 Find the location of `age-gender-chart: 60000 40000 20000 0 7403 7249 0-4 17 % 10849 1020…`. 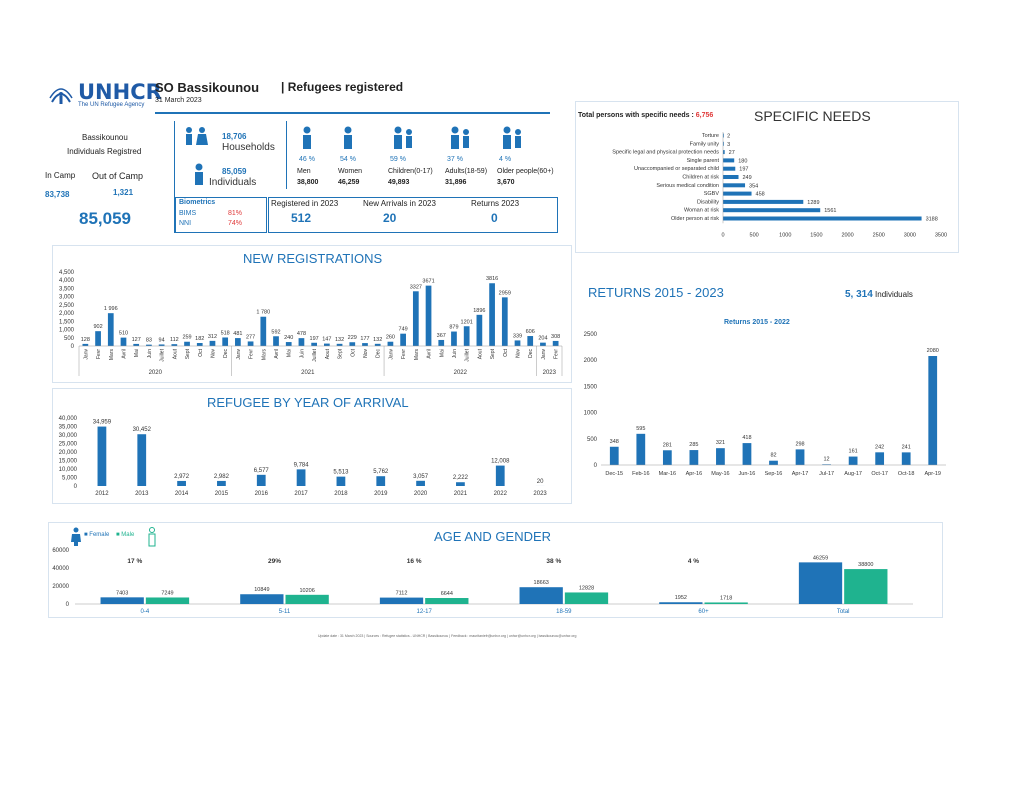

age-gender-chart: 60000 40000 20000 0 7403 7249 0-4 17 % 10849 1020… is located at coordinates (482, 581).